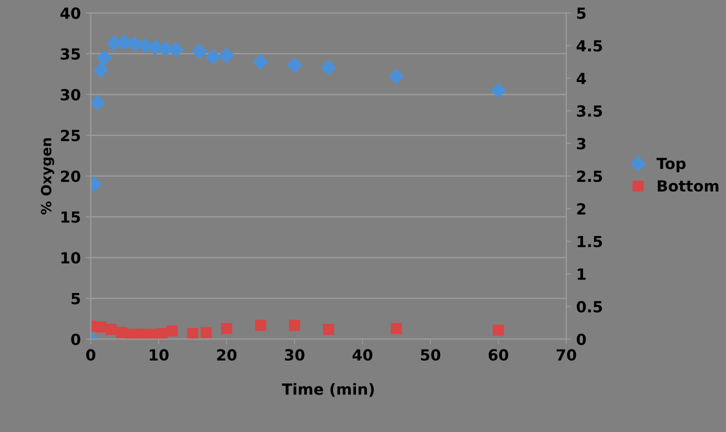 The image size is (726, 432). What do you see at coordinates (70, 94) in the screenshot?
I see `y-tick-label: 30` at bounding box center [70, 94].